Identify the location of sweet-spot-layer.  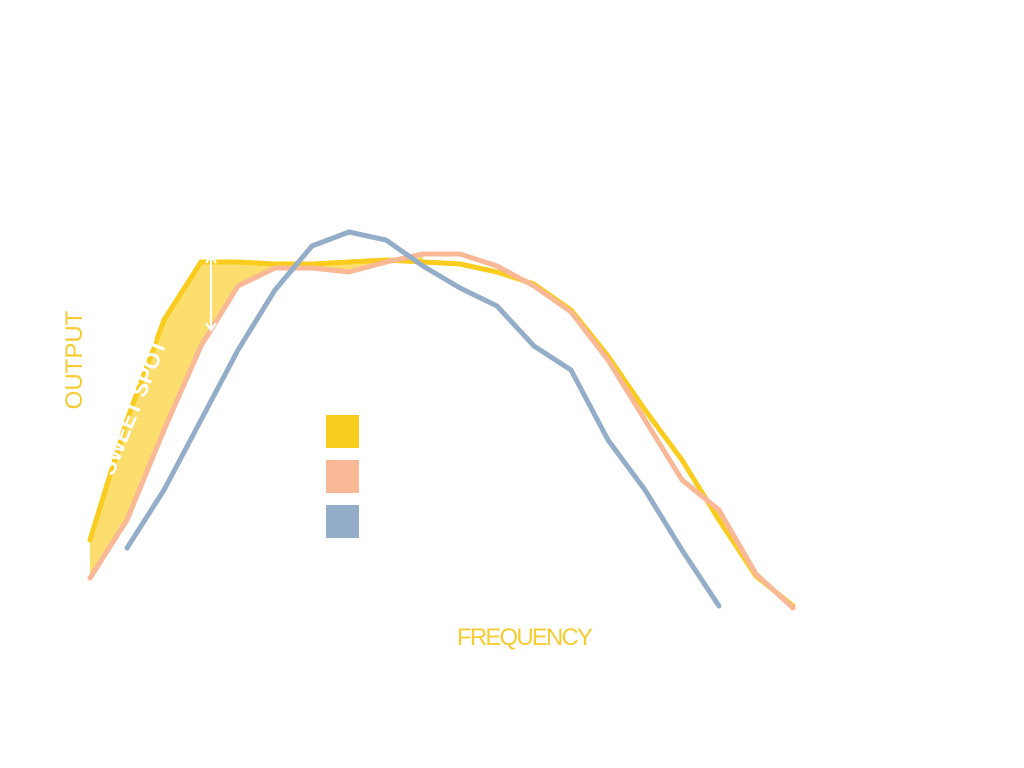
(256, 416).